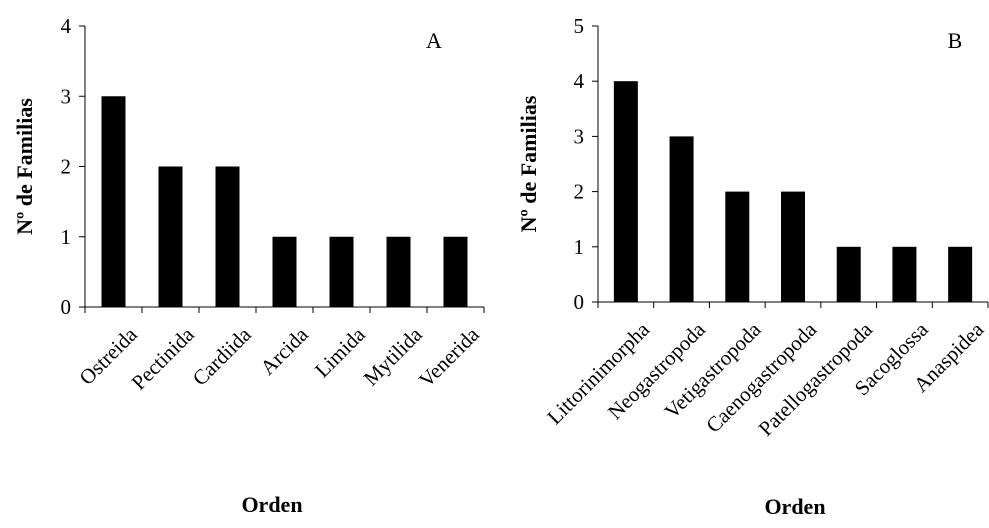 The image size is (989, 528). Describe the element at coordinates (393, 356) in the screenshot. I see `x-category-label: Mytilida` at that location.